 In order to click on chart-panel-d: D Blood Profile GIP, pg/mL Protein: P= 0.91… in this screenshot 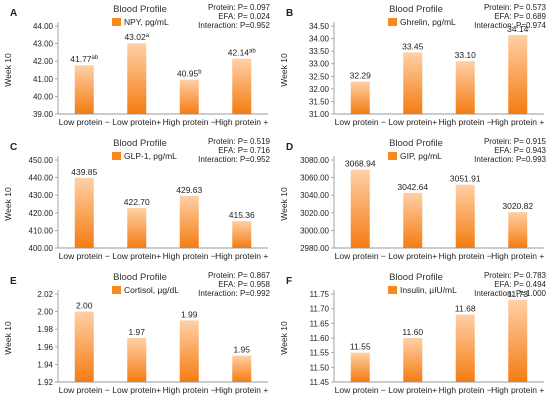, I will do `click(413, 199)`.